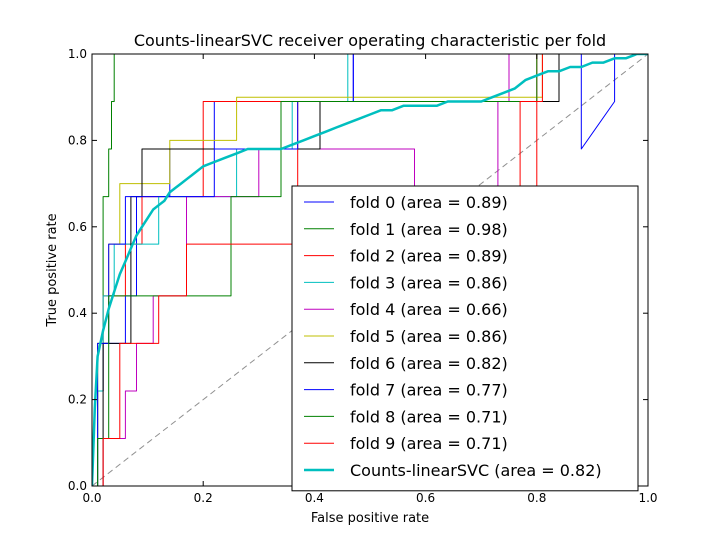 This screenshot has height=540, width=720. I want to click on legend-label-3: fold 3 (area = 0.86), so click(429, 282).